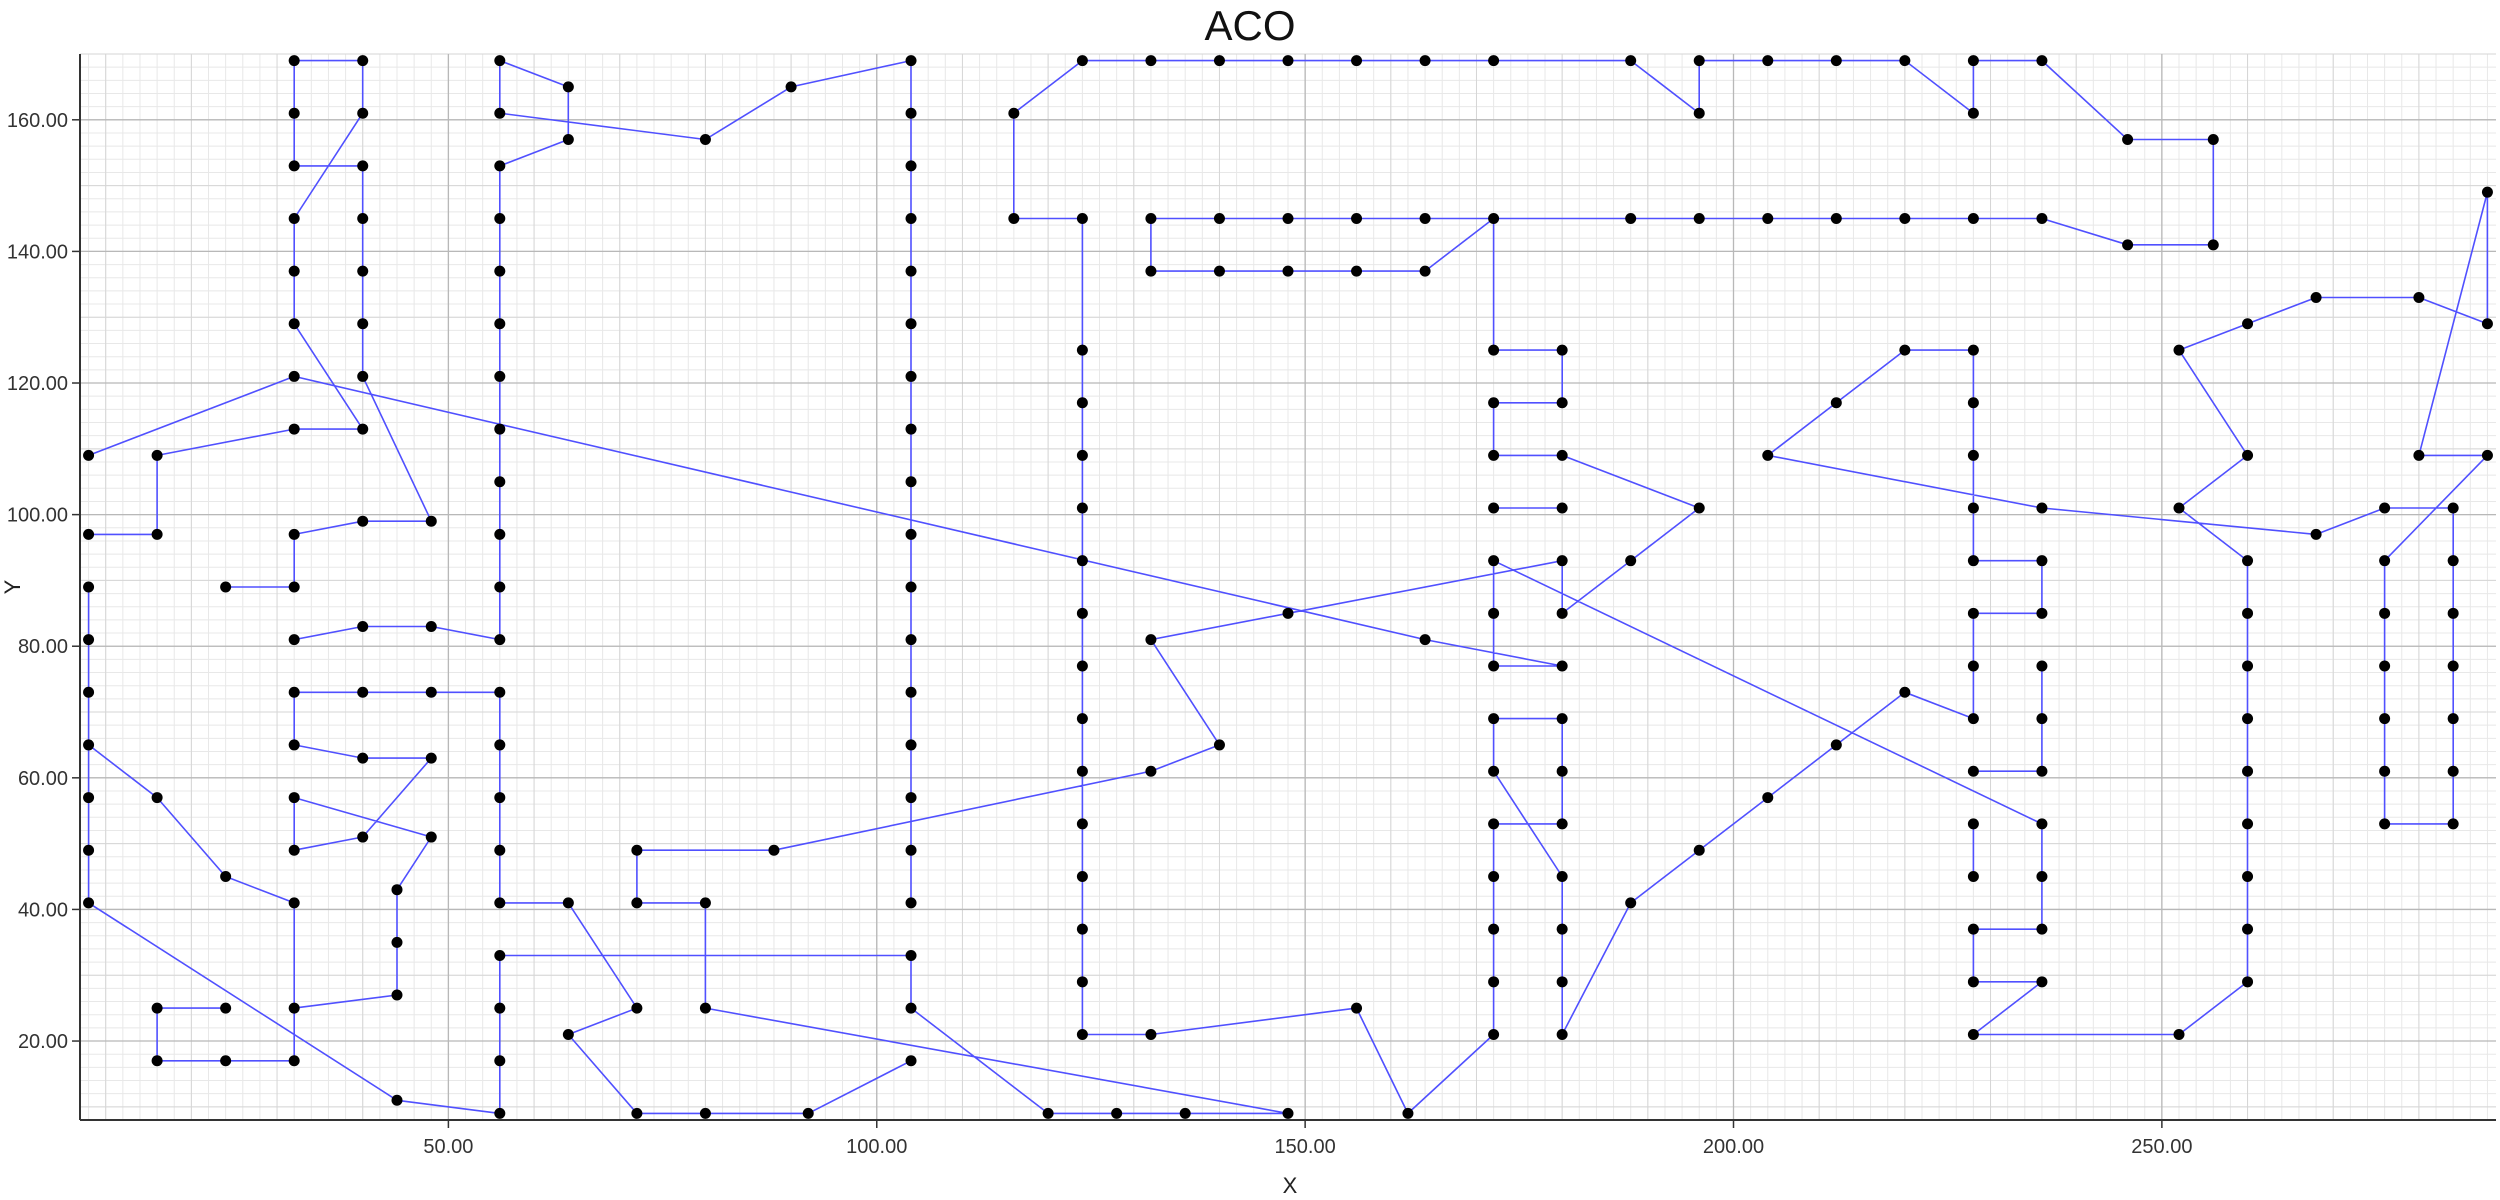 This screenshot has width=2500, height=1200. What do you see at coordinates (37, 384) in the screenshot?
I see `y-tick-label: 120.00` at bounding box center [37, 384].